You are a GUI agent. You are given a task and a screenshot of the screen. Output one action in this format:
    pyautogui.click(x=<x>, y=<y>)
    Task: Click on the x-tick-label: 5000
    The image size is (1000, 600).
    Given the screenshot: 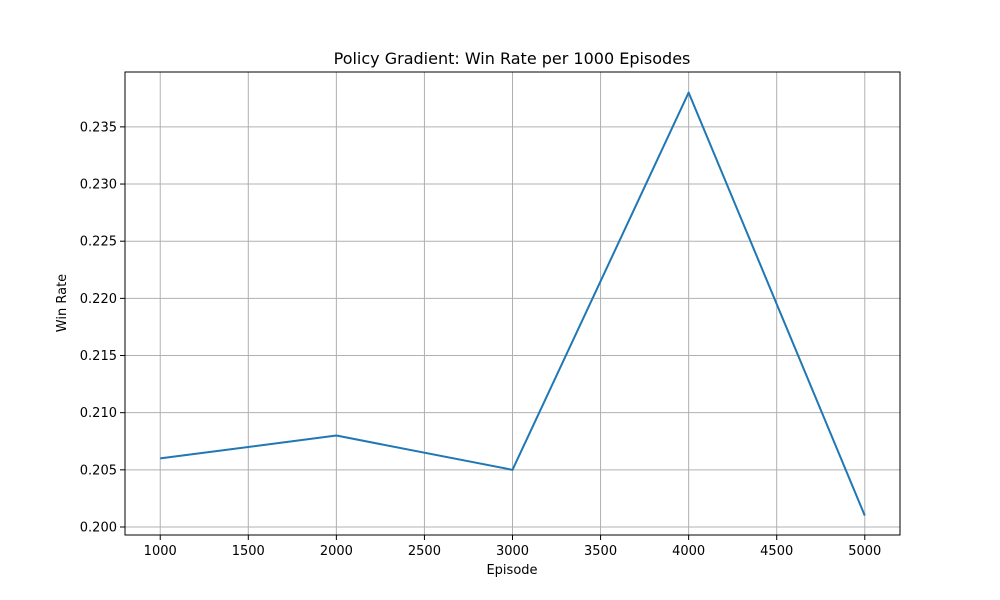 What is the action you would take?
    pyautogui.click(x=864, y=551)
    